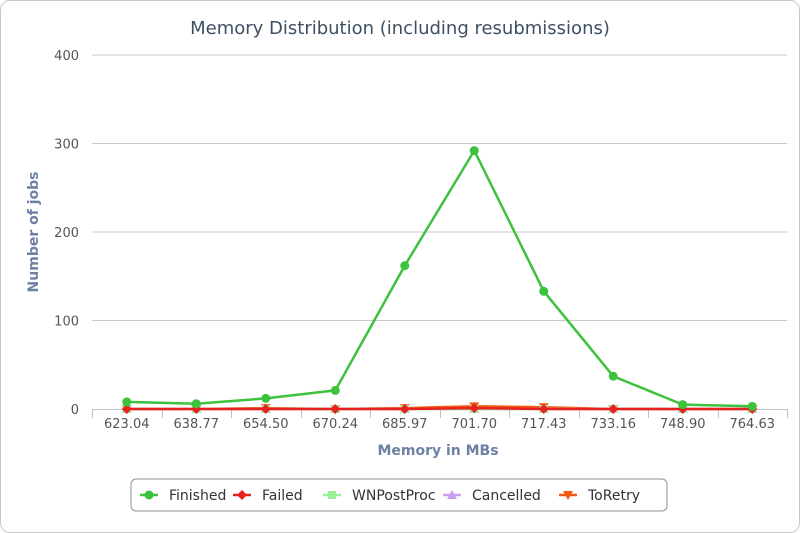 This screenshot has height=533, width=800. I want to click on legend-box, so click(399, 495).